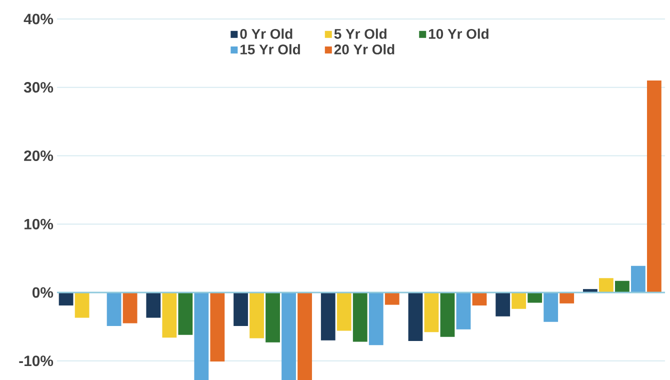 The width and height of the screenshot is (670, 380). What do you see at coordinates (39, 156) in the screenshot?
I see `y-tick-label: 20%` at bounding box center [39, 156].